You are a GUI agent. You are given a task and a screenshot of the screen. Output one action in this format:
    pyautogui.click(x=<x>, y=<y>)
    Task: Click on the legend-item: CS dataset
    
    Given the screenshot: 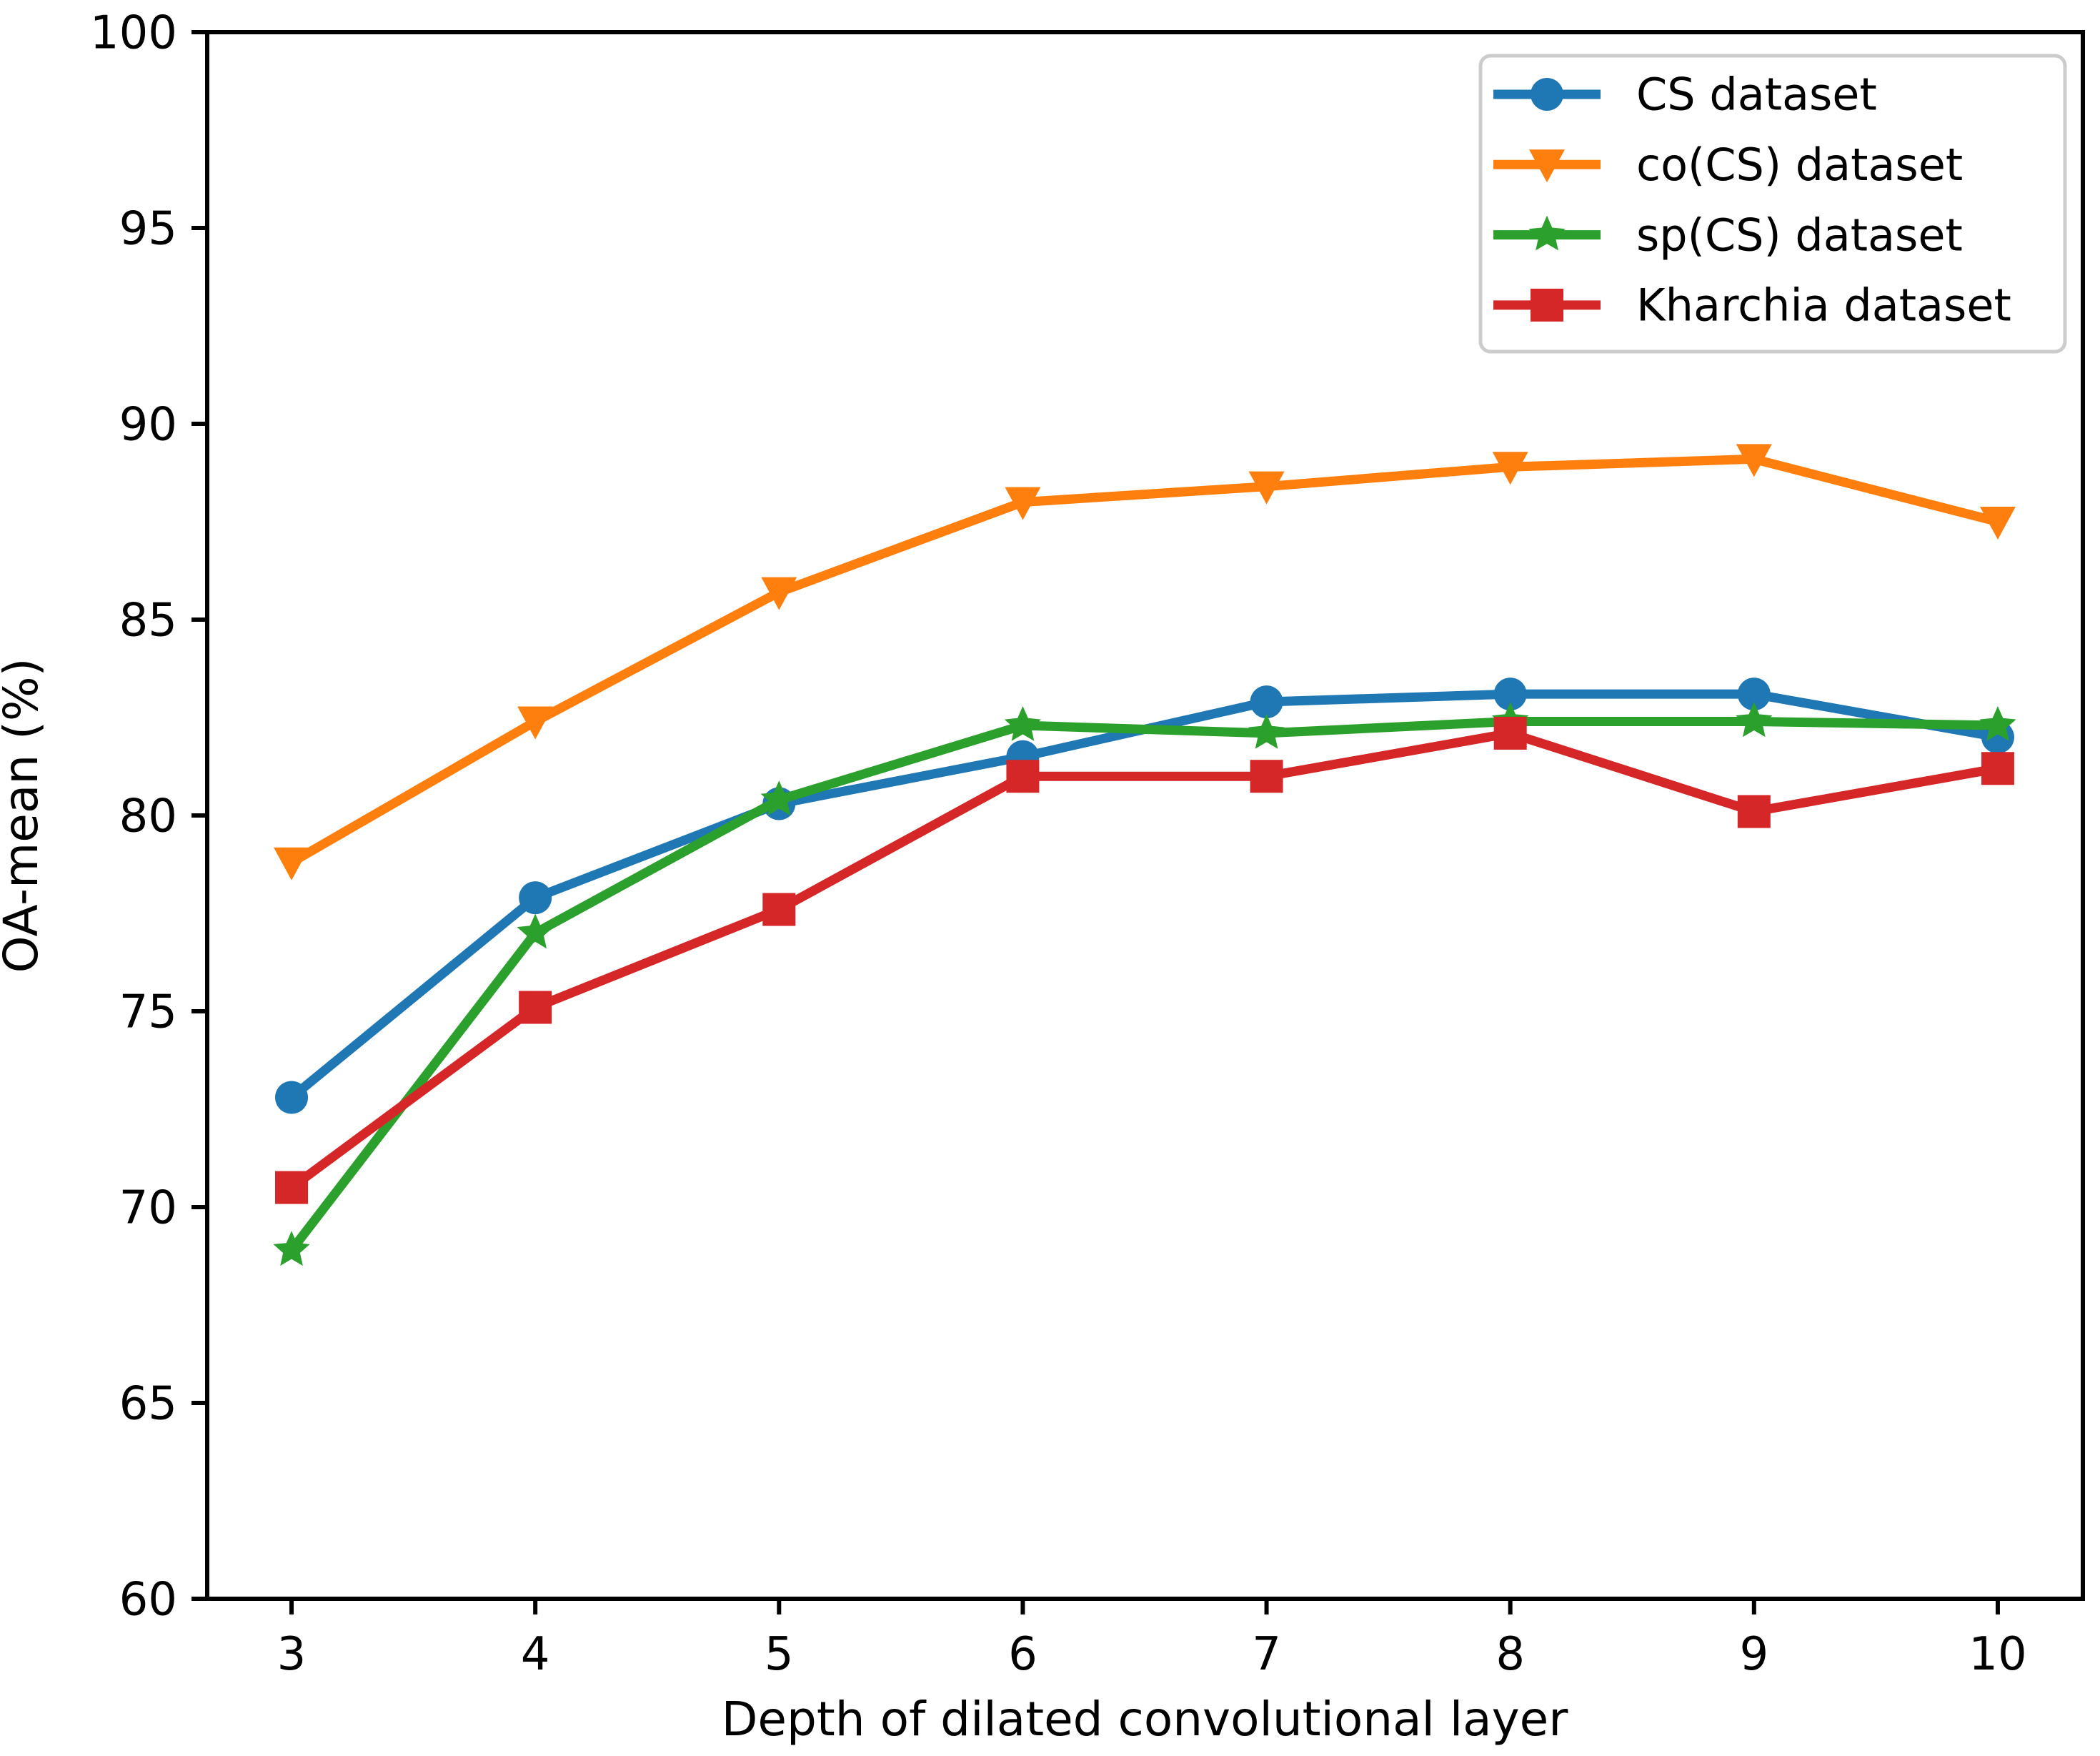 What is the action you would take?
    pyautogui.click(x=1685, y=95)
    